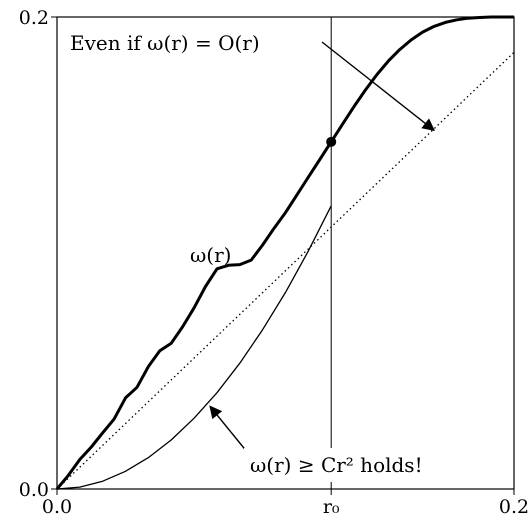  What do you see at coordinates (331, 507) in the screenshot?
I see `x-tick-label: r₀` at bounding box center [331, 507].